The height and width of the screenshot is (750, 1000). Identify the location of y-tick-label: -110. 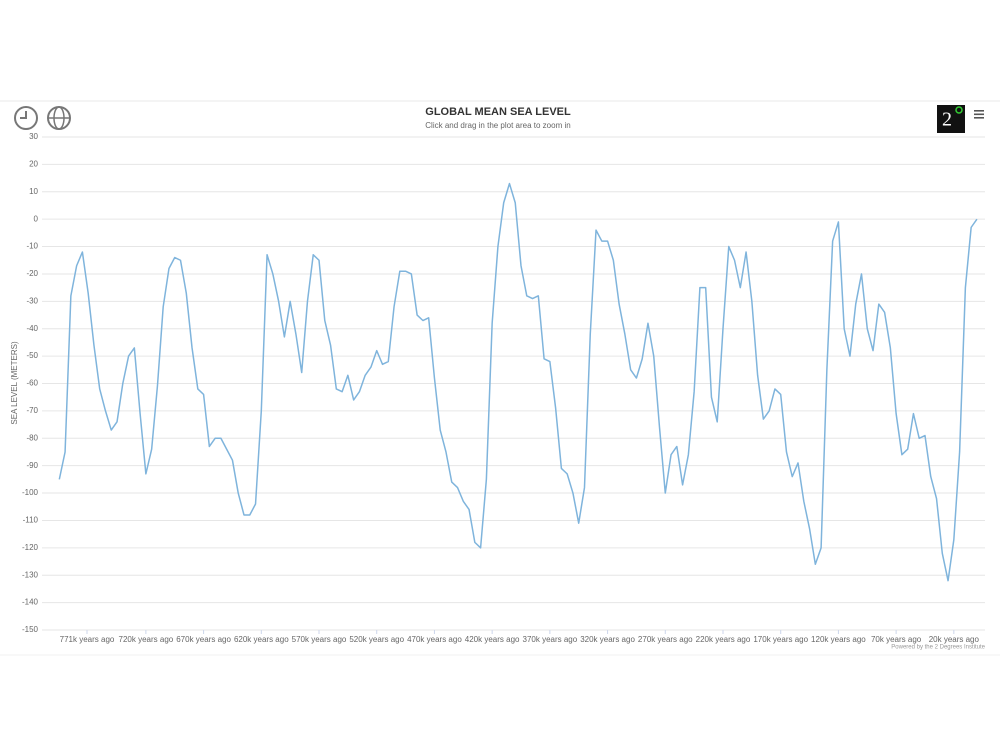
(31, 520).